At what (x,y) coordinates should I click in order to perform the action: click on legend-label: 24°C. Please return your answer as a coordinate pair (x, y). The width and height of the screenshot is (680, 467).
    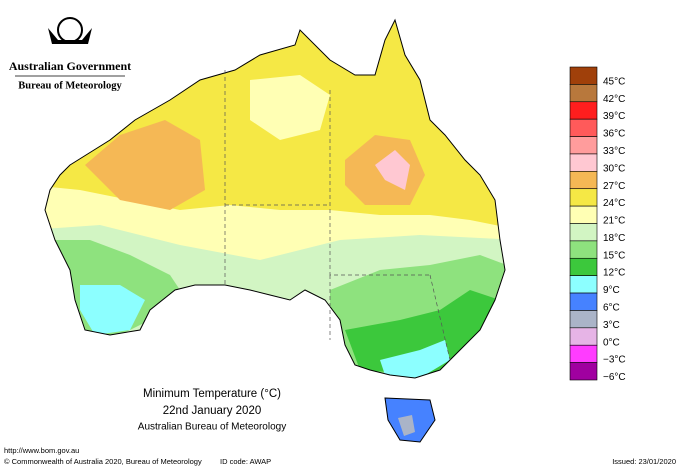
    Looking at the image, I should click on (614, 203).